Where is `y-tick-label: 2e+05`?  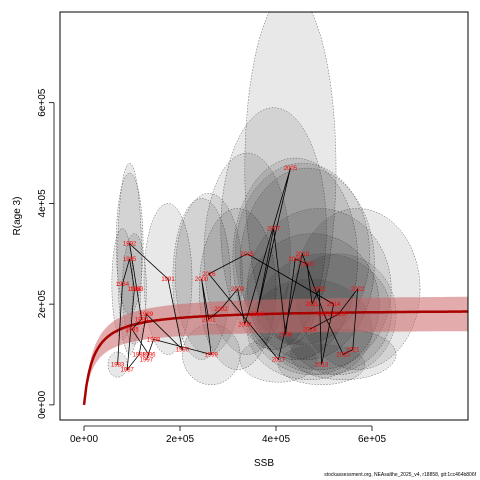 y-tick-label: 2e+05 is located at coordinates (42, 304).